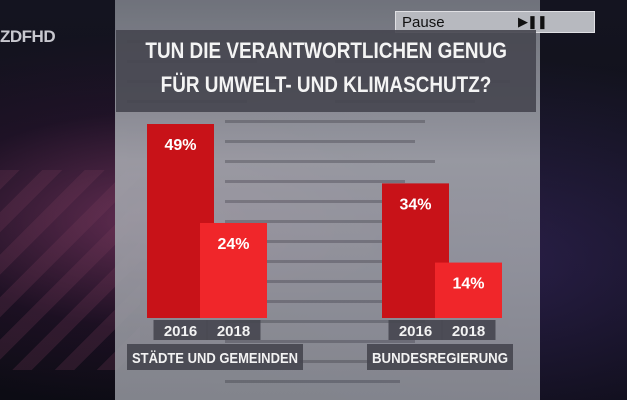  What do you see at coordinates (28, 36) in the screenshot?
I see `channel-logo: ZDFHD` at bounding box center [28, 36].